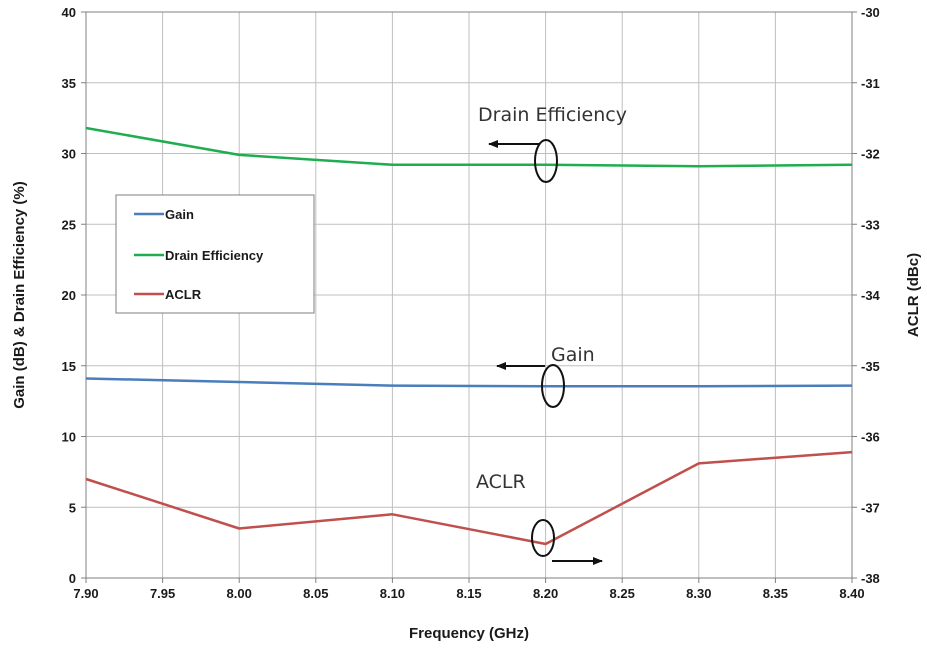 This screenshot has height=648, width=927. I want to click on x-tick-label: 8.00, so click(239, 593).